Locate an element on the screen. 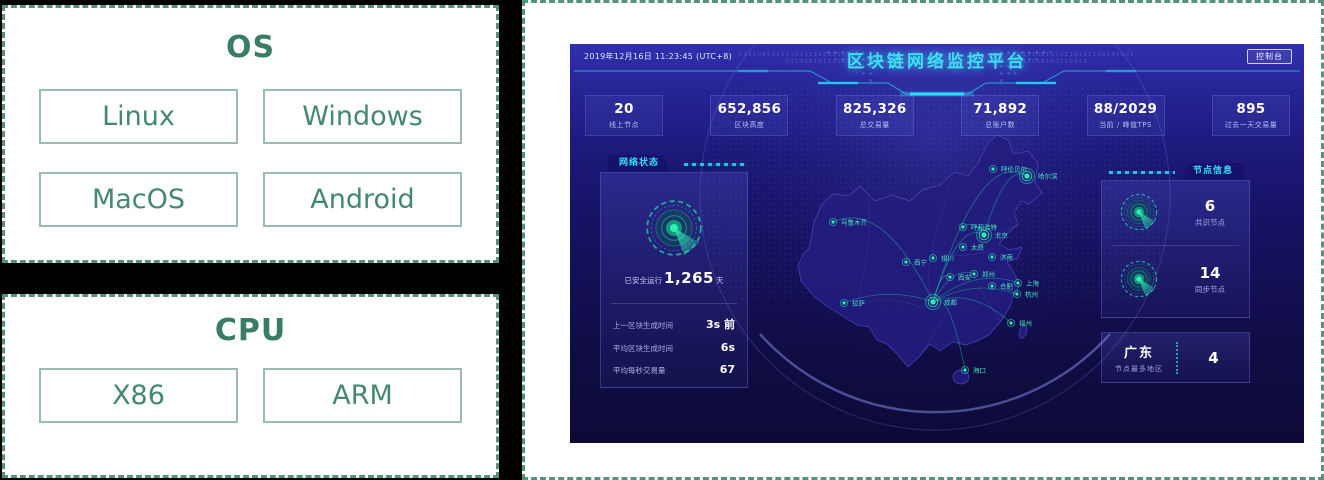 The image size is (1324, 480). node-info-tab: 节点信息 is located at coordinates (1212, 171).